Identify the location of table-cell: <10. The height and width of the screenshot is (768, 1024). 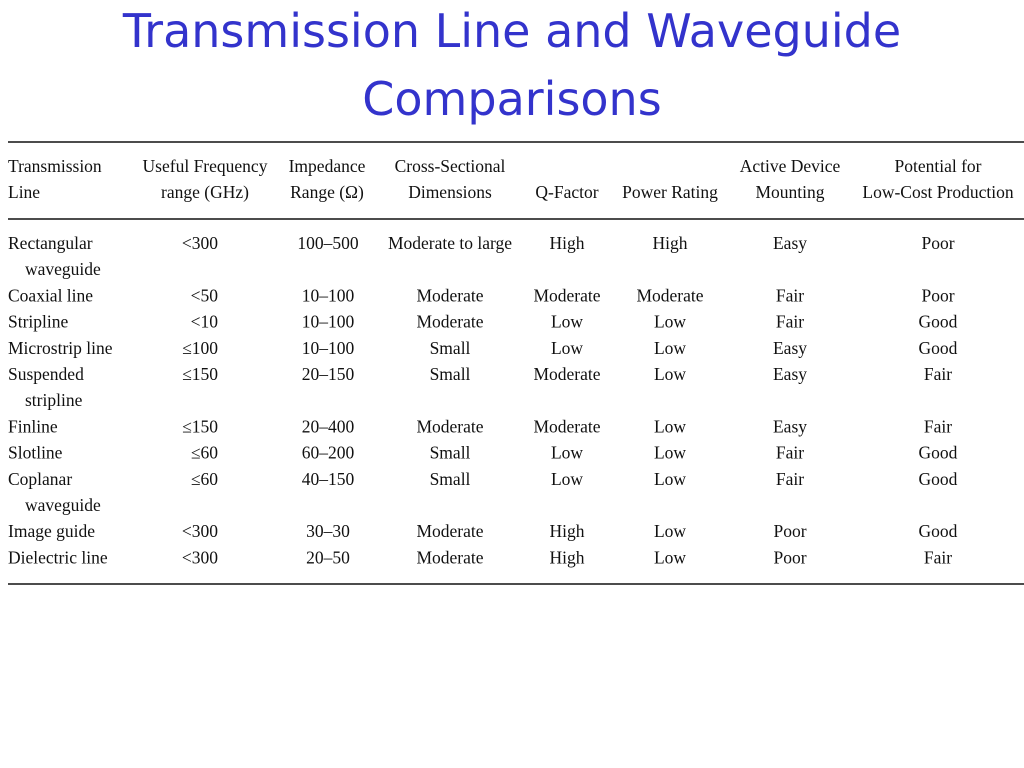
(205, 322).